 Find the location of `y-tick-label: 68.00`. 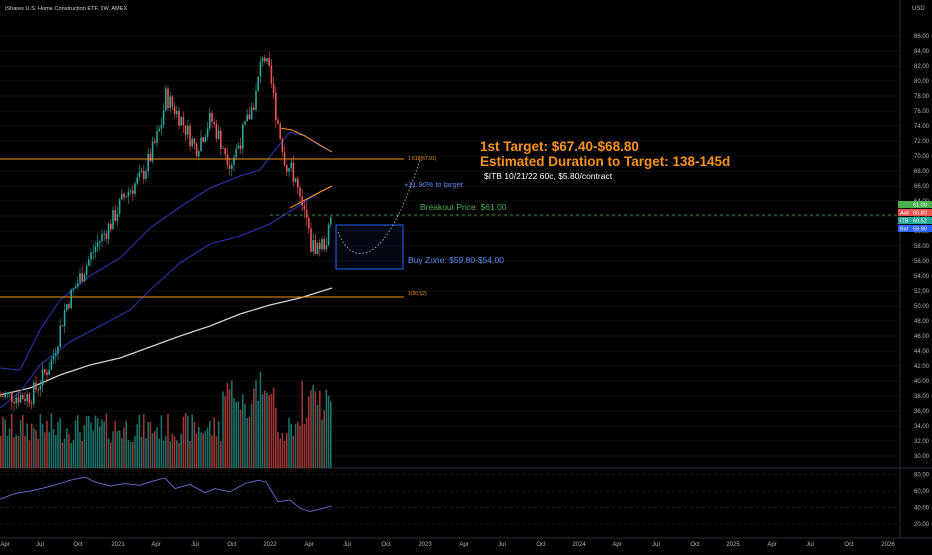

y-tick-label: 68.00 is located at coordinates (922, 172).